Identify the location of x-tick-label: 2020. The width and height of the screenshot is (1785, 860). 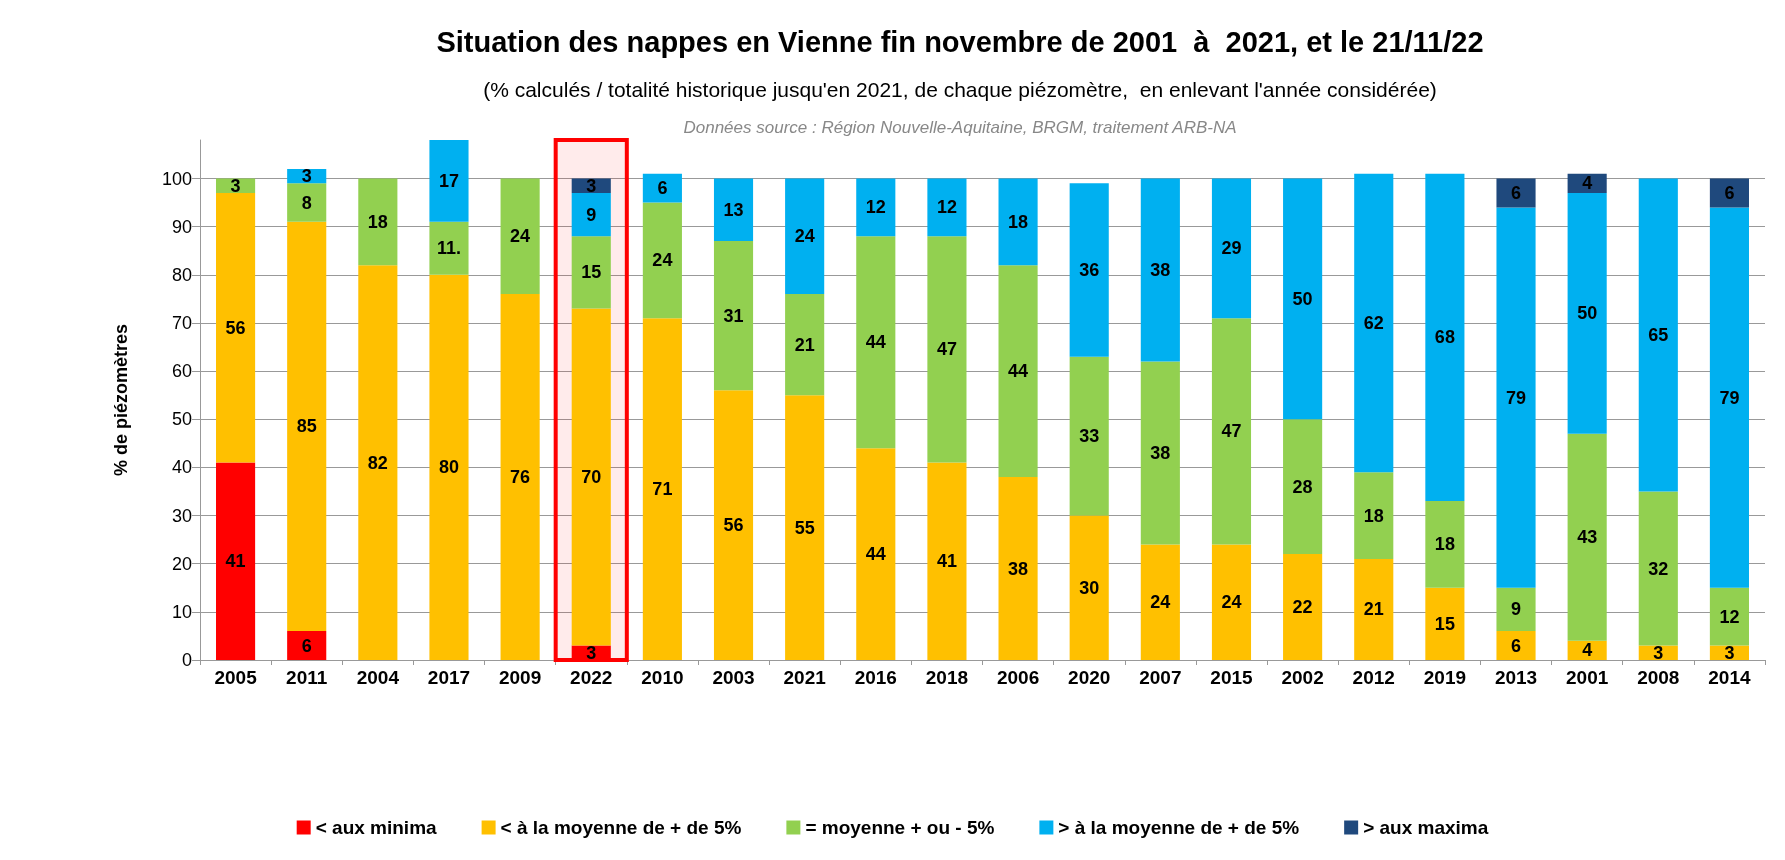
(1089, 677).